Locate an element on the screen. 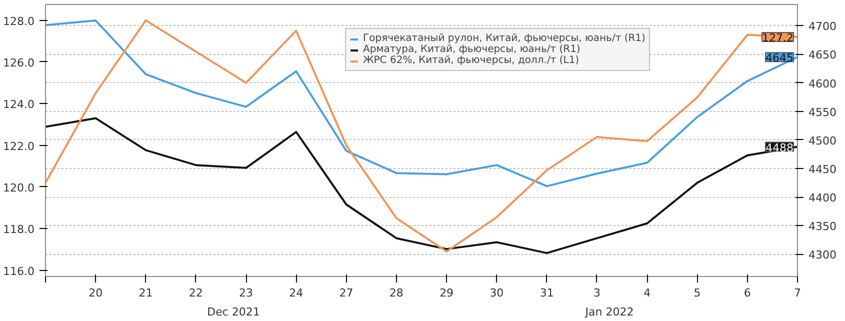 The width and height of the screenshot is (845, 321). x-tick-label: 20 is located at coordinates (95, 293).